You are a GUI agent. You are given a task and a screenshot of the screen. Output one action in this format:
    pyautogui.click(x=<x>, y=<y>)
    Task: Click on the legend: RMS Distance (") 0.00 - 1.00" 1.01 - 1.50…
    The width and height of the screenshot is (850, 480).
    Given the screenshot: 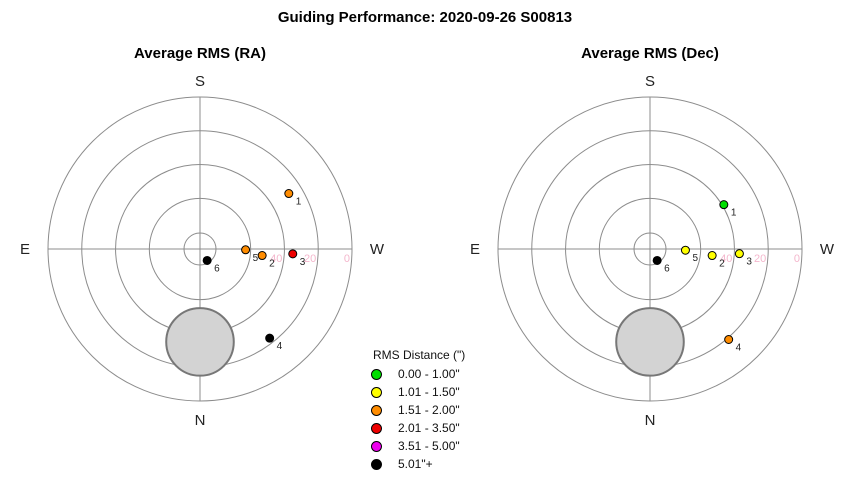 What is the action you would take?
    pyautogui.click(x=425, y=410)
    